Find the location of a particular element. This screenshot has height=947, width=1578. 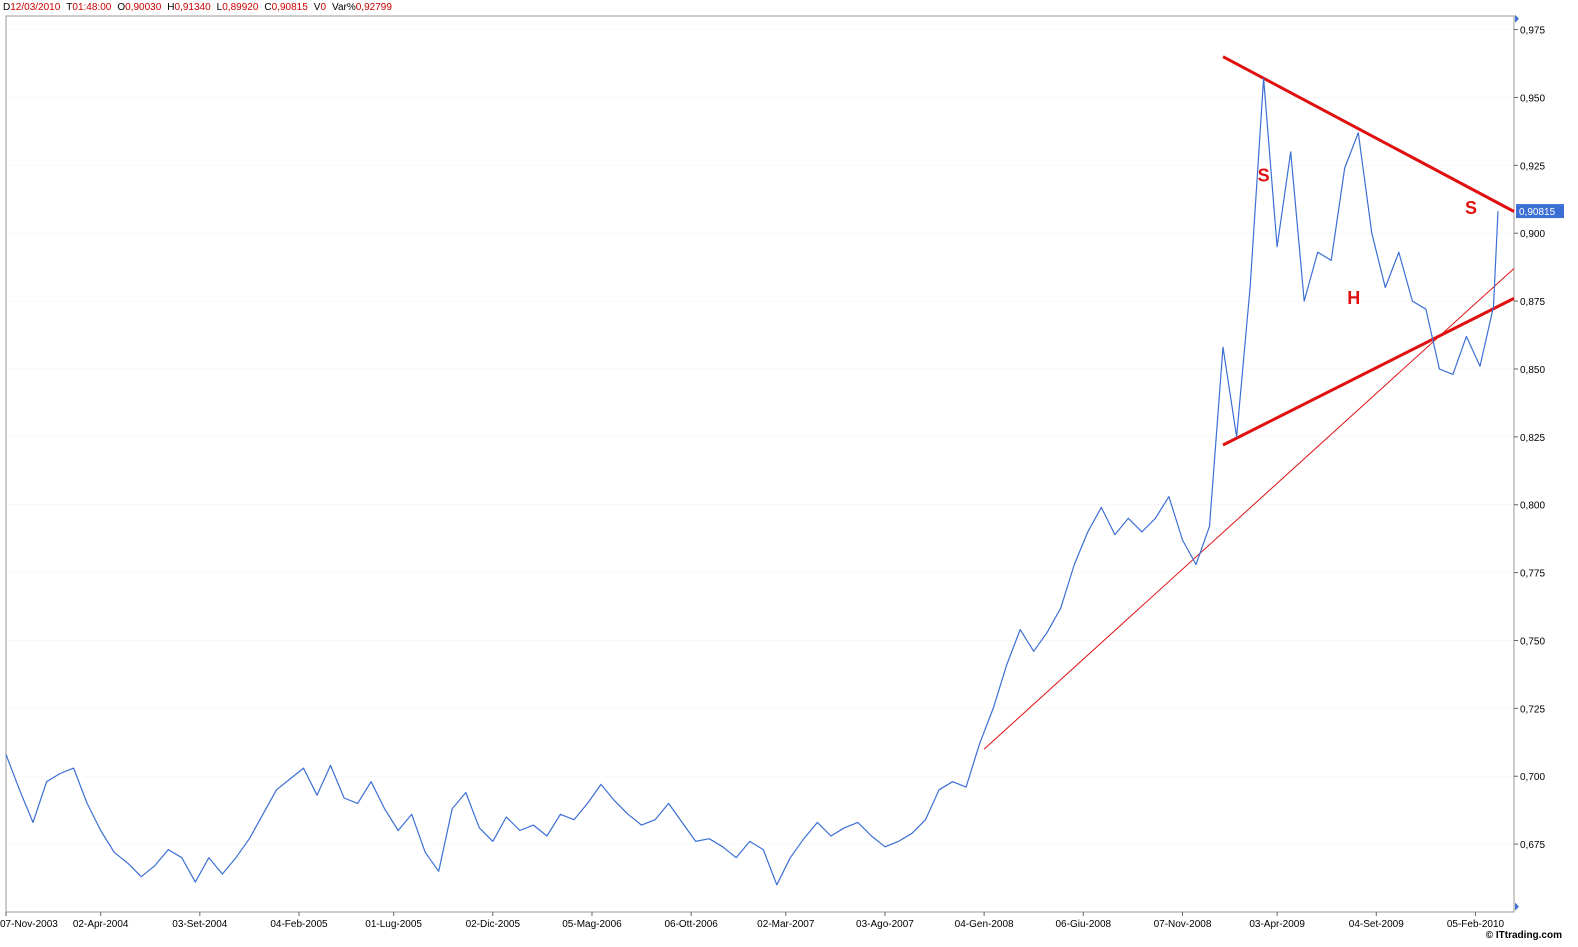

header-key-0: D is located at coordinates (7, 7).